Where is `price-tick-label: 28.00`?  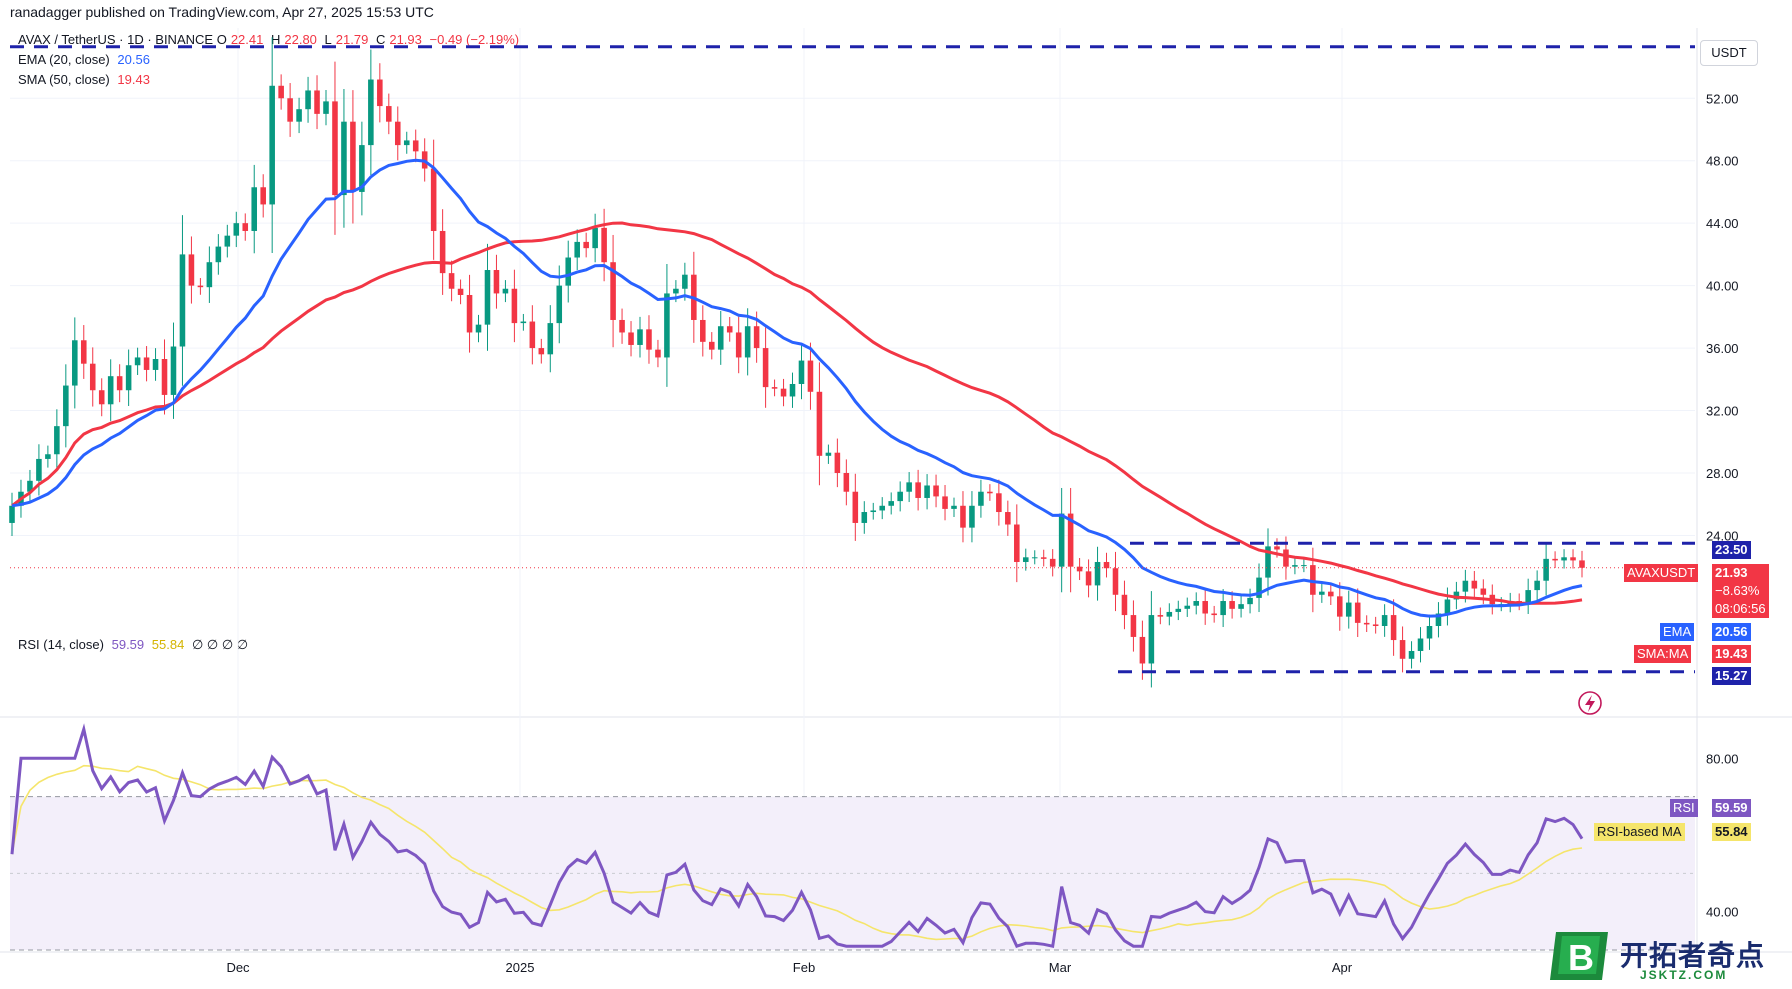
price-tick-label: 28.00 is located at coordinates (1722, 473).